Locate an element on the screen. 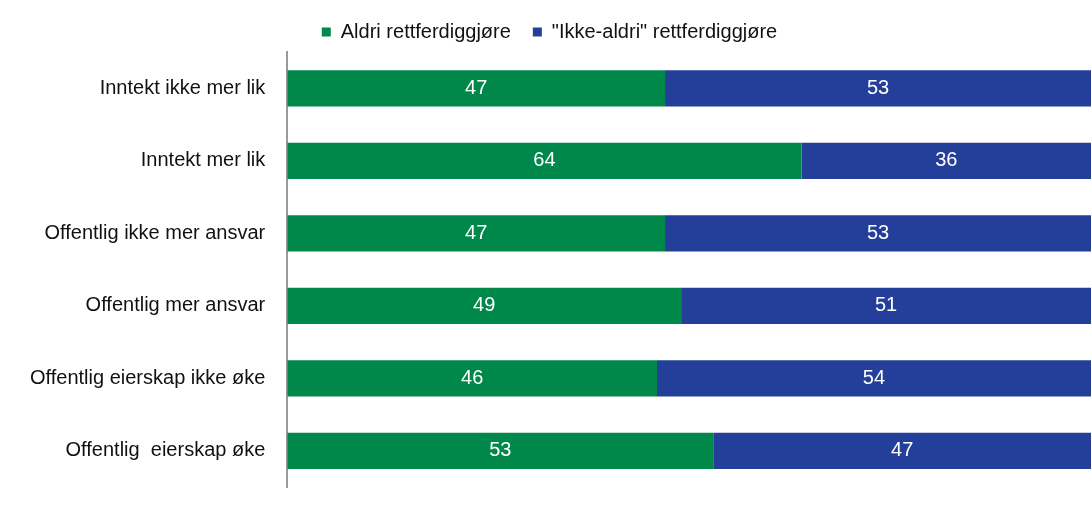 This screenshot has height=521, width=1091. y-tick-label: Inntekt mer lik is located at coordinates (203, 159).